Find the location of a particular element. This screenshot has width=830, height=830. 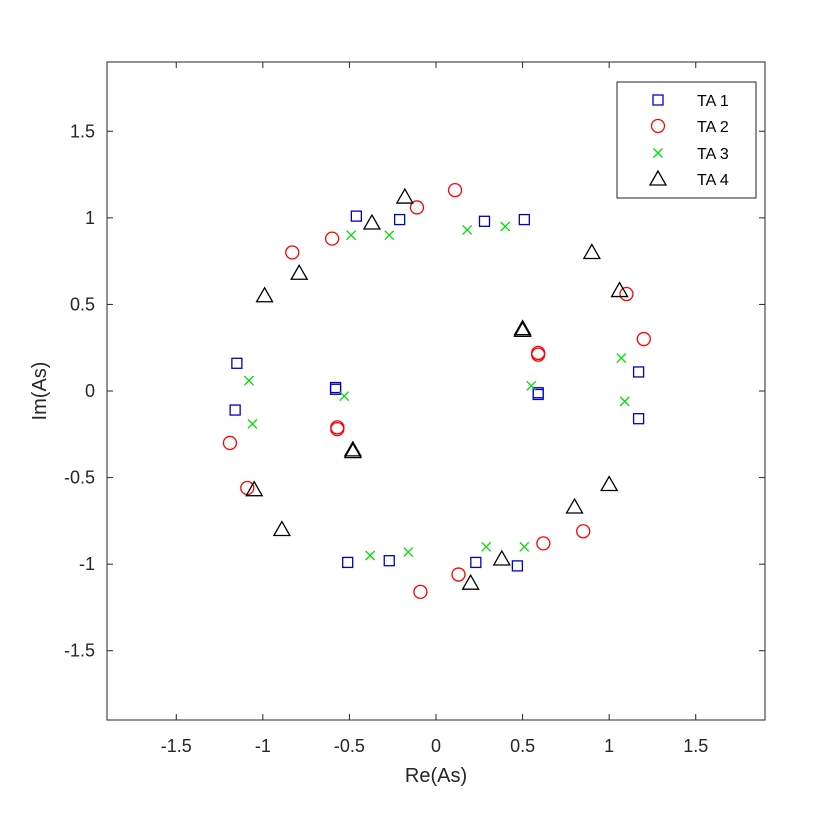

legend: TA 1 TA 2 TA 3 TA 4 is located at coordinates (686, 140).